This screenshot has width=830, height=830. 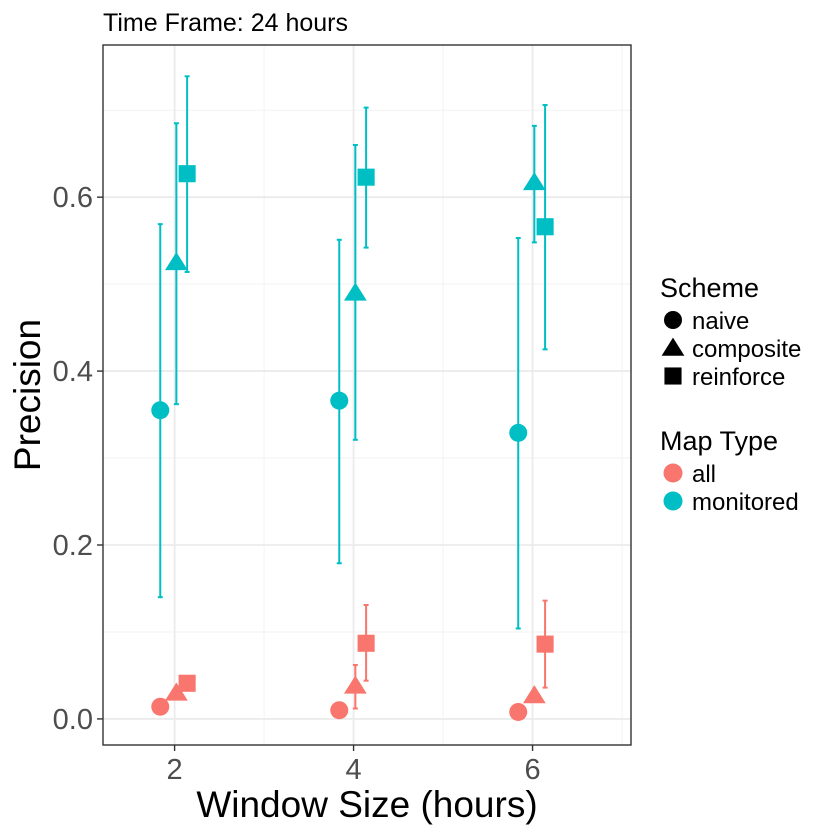 What do you see at coordinates (73, 720) in the screenshot?
I see `y-tick-label: 0.0` at bounding box center [73, 720].